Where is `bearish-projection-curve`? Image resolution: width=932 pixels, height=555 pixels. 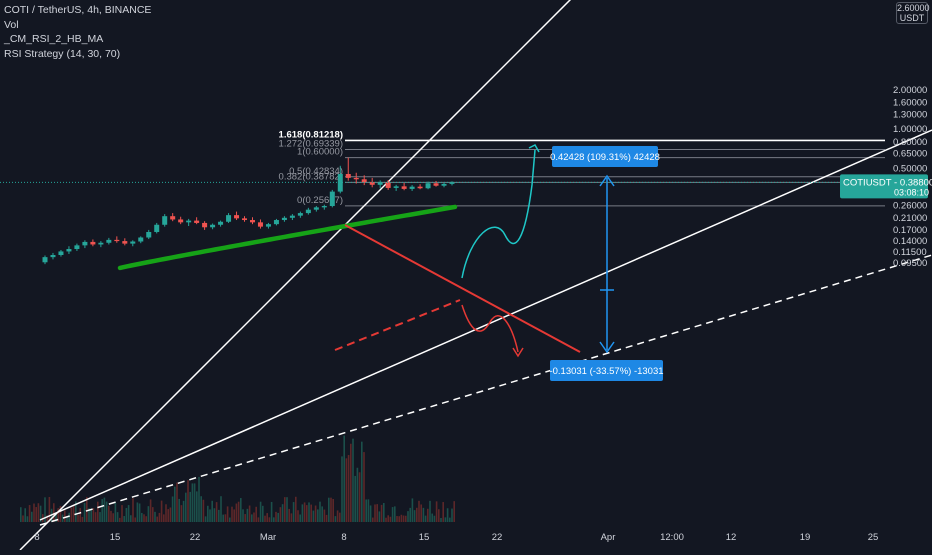 bearish-projection-curve is located at coordinates (490, 328).